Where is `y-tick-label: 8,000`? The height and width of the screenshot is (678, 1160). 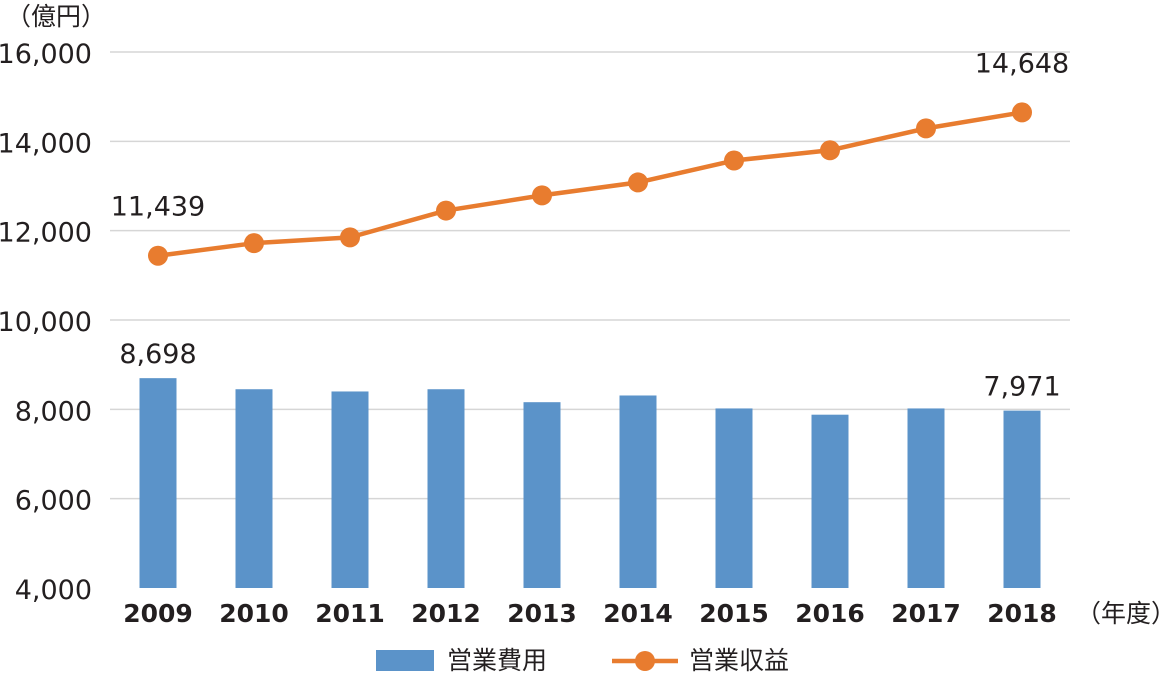
y-tick-label: 8,000 is located at coordinates (53, 411).